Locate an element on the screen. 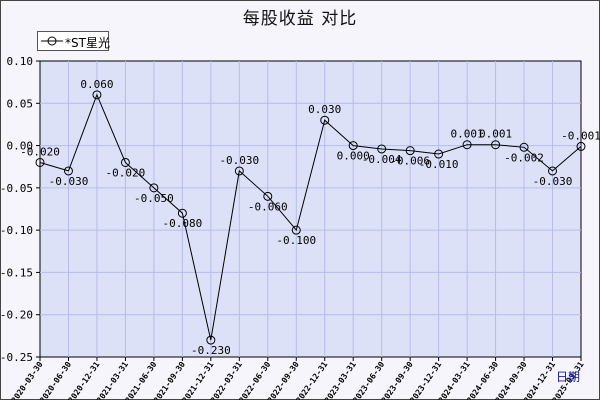  y-tick-label: 0.00 is located at coordinates (20, 146).